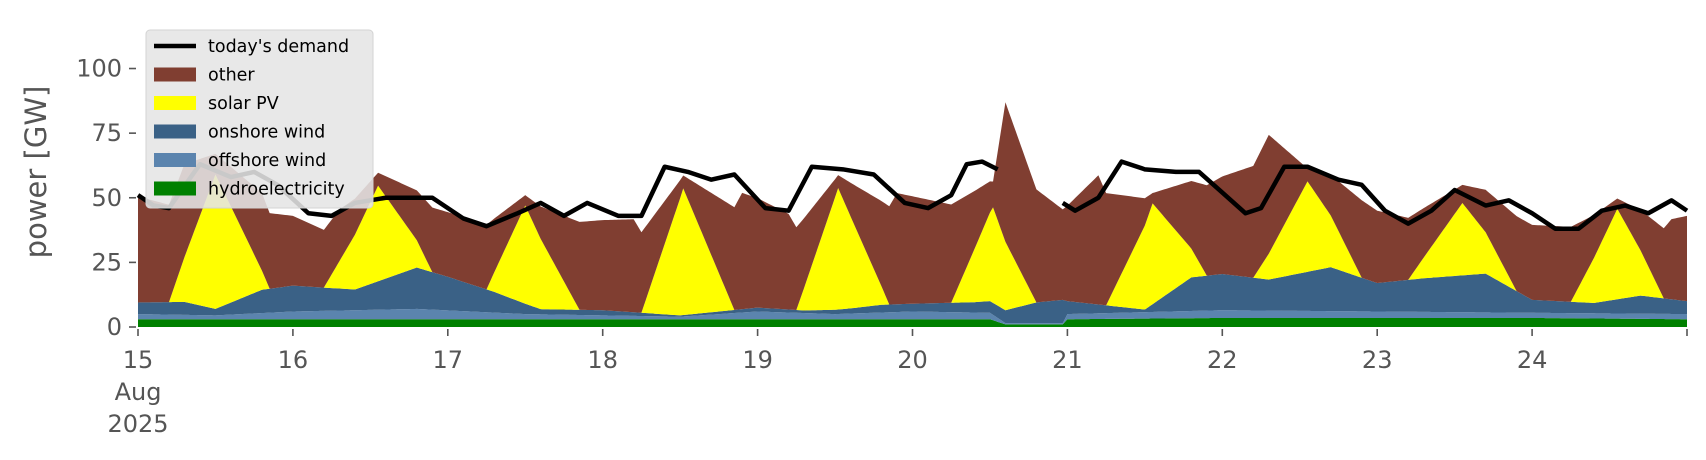  What do you see at coordinates (912, 295) in the screenshot?
I see `area-onshore-wind` at bounding box center [912, 295].